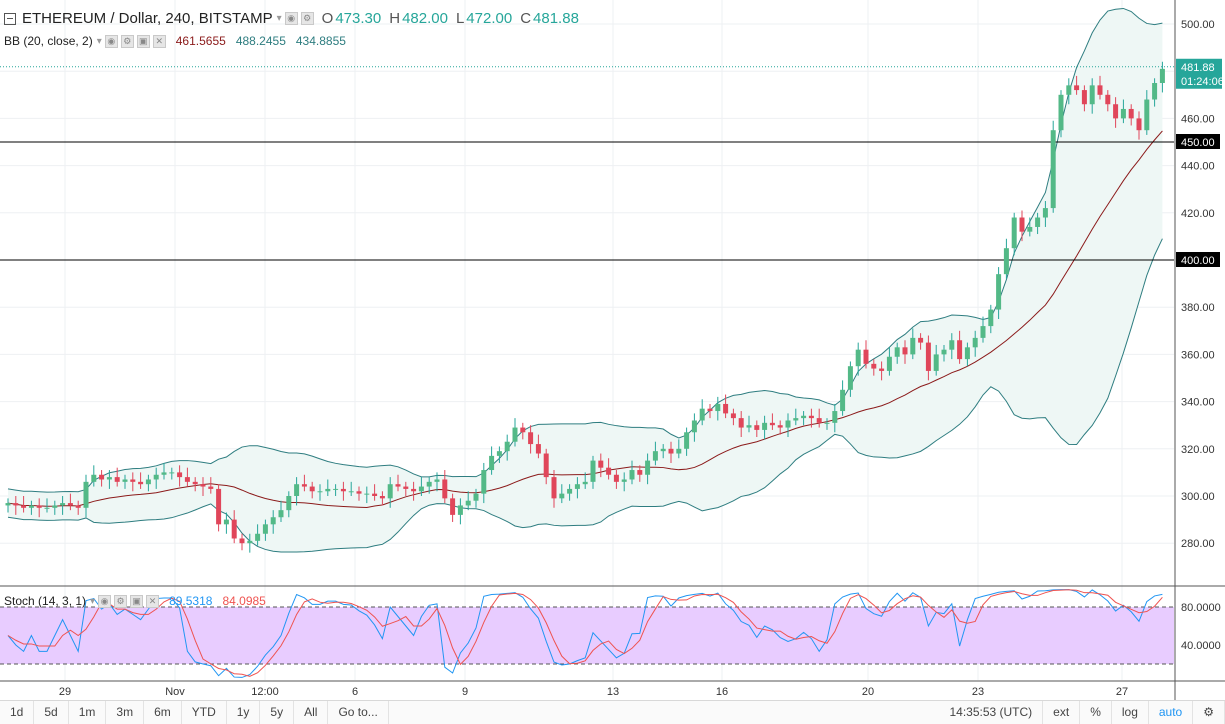 This screenshot has width=1225, height=724. I want to click on stoch-d-line, so click(585, 633).